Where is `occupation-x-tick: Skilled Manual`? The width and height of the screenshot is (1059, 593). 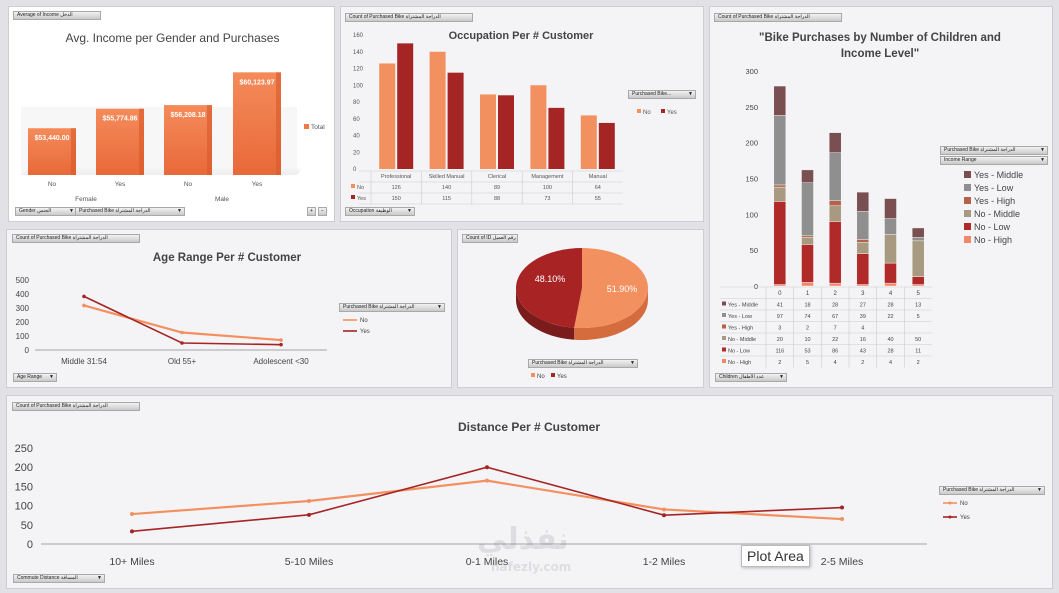
occupation-x-tick: Skilled Manual is located at coordinates (447, 177).